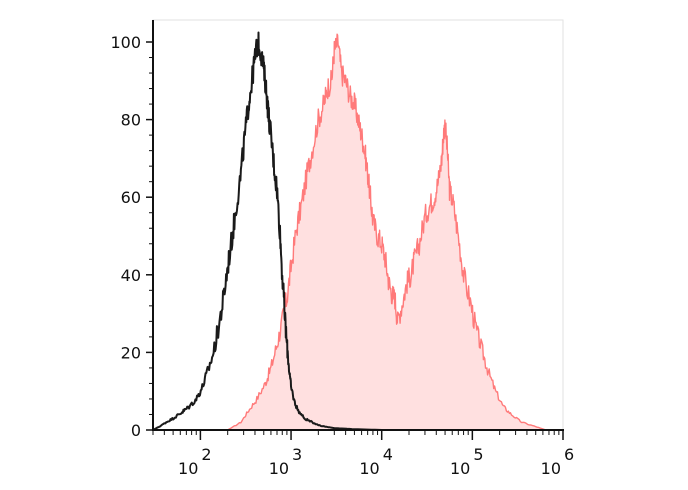 This screenshot has height=490, width=688. I want to click on x-tick-label-exp: 4, so click(388, 454).